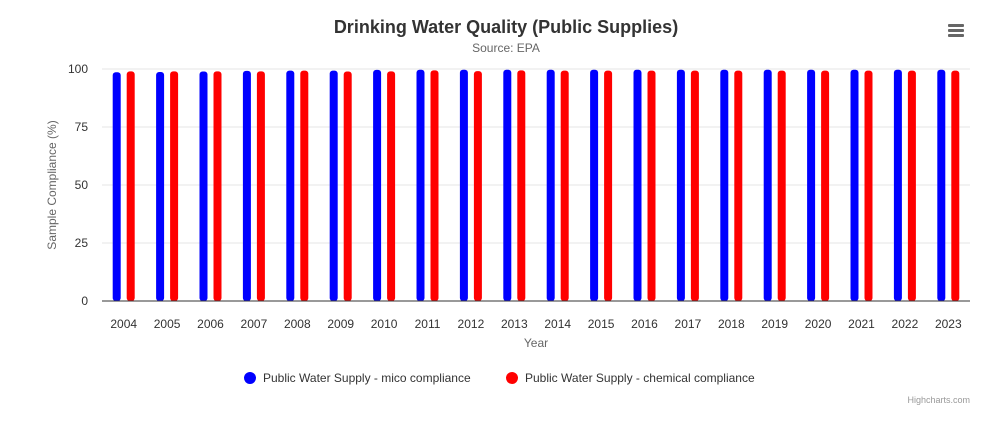 Image resolution: width=990 pixels, height=422 pixels. Describe the element at coordinates (644, 324) in the screenshot. I see `x-tick-label: 2016` at that location.